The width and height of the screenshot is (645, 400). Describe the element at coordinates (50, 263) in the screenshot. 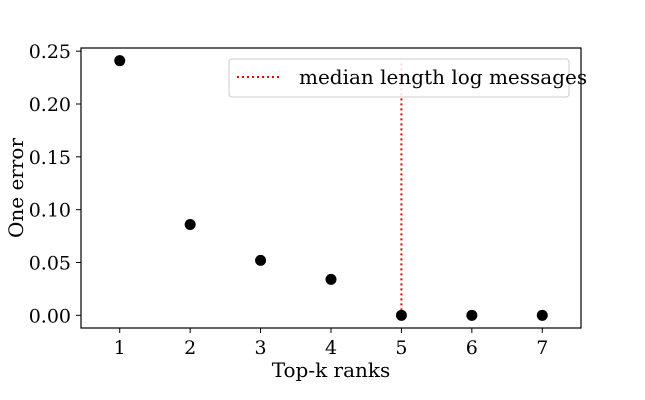

I see `y-tick-label: 0.05` at that location.